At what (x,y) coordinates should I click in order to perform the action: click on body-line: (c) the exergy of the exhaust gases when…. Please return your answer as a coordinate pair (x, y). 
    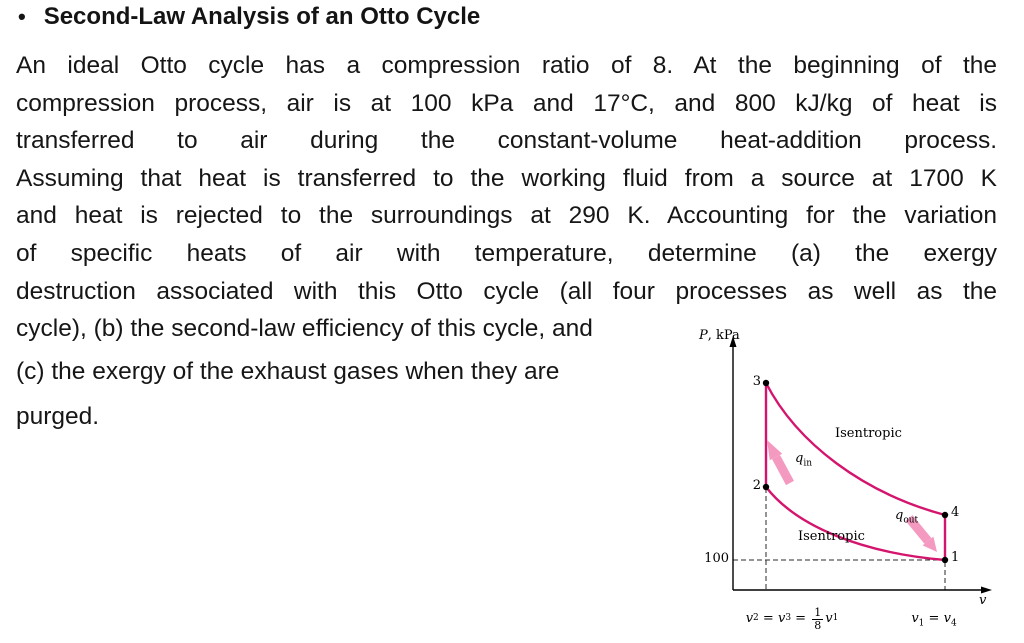
    Looking at the image, I should click on (288, 371).